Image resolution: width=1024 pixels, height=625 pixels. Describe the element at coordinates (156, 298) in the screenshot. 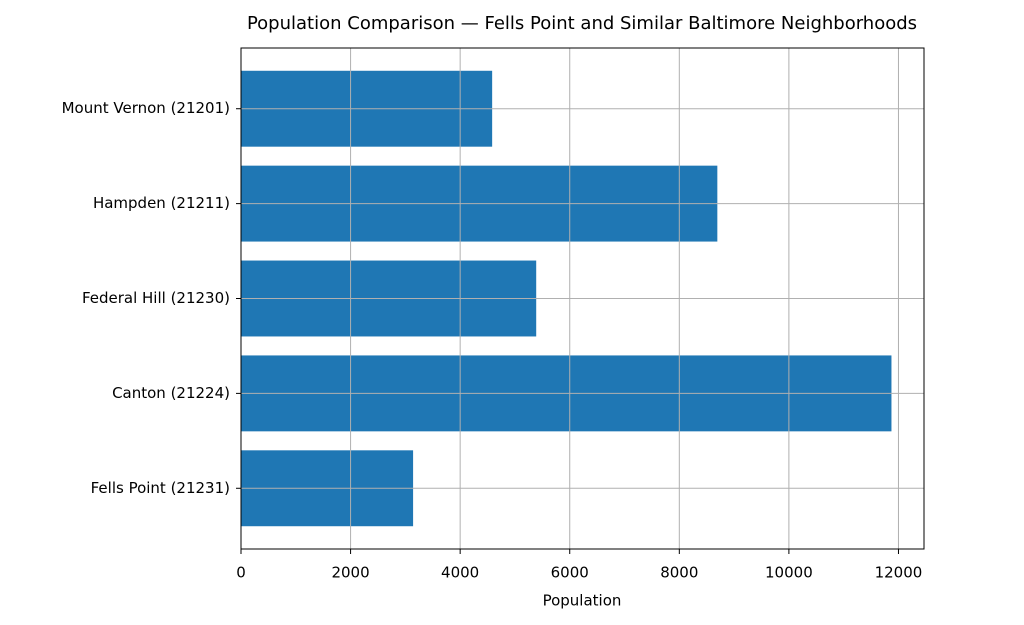

I see `y-tick-label: Federal Hill (21230)` at that location.